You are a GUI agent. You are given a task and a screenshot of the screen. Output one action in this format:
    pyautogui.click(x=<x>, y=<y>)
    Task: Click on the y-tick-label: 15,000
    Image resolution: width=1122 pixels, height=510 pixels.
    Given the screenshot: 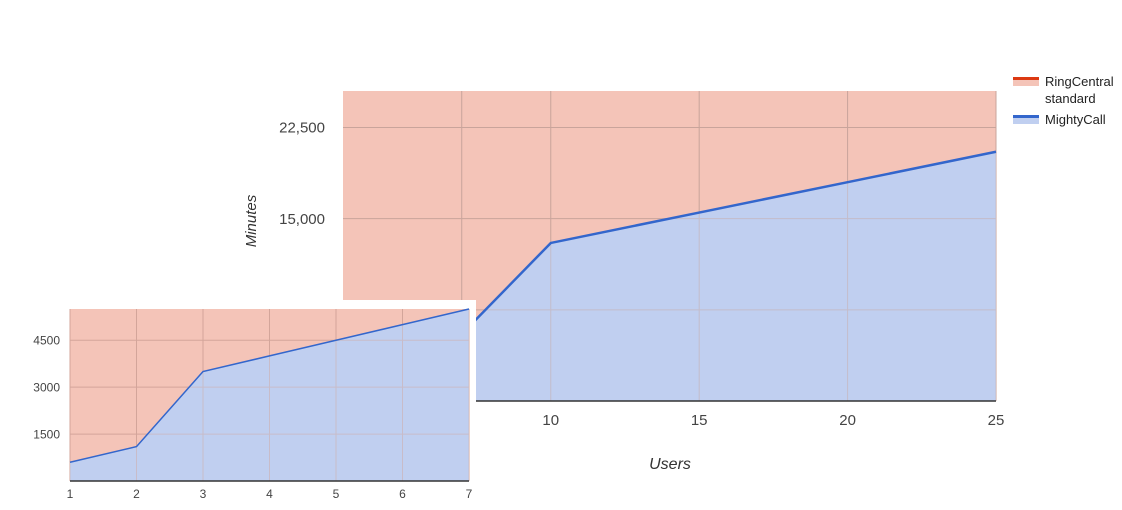 What is the action you would take?
    pyautogui.click(x=302, y=219)
    